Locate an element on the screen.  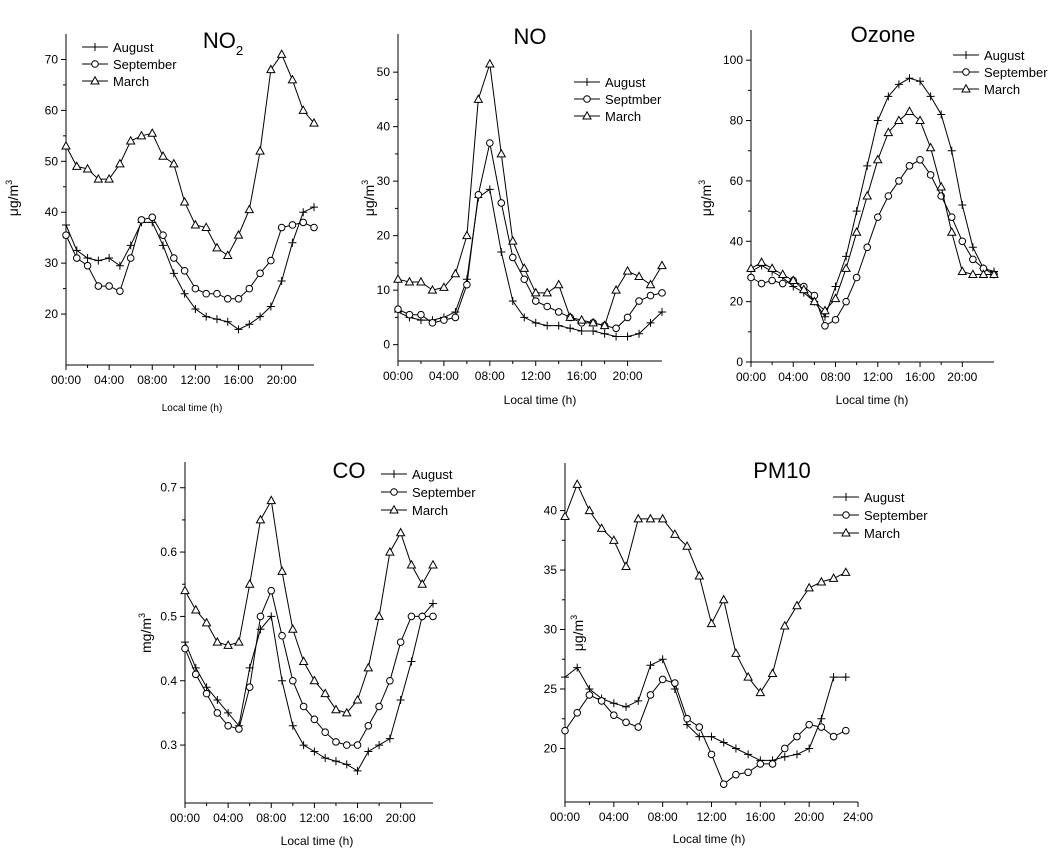
chart-title: NO2 is located at coordinates (223, 43).